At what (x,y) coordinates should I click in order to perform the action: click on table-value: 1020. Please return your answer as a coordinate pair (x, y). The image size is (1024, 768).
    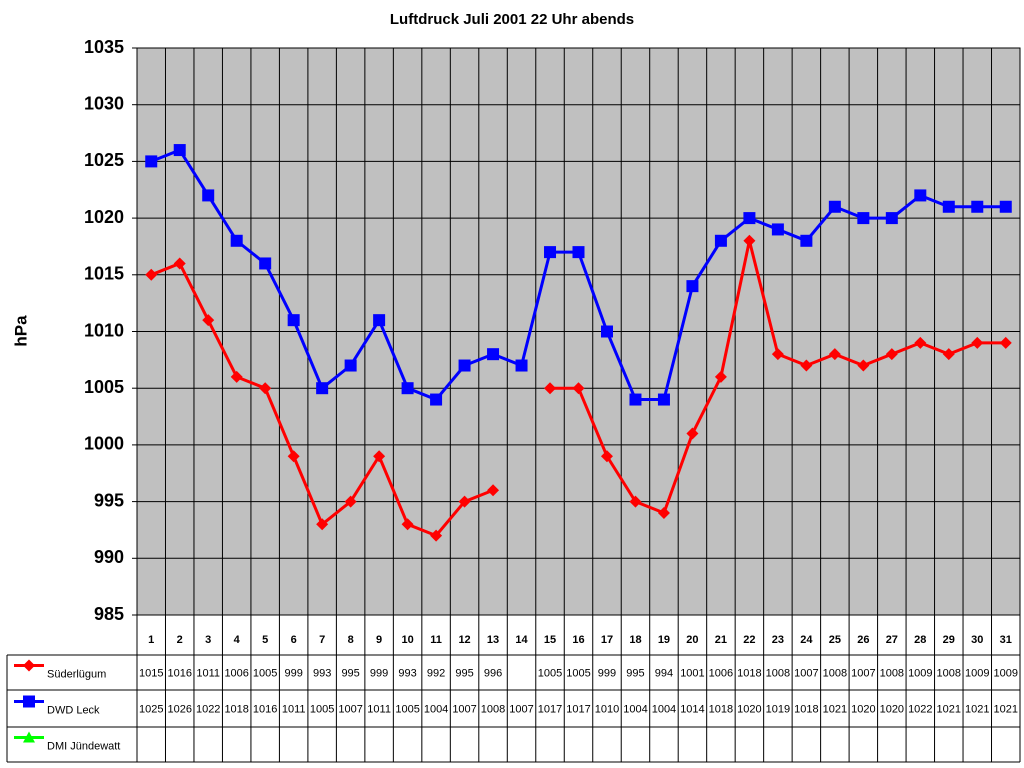
    Looking at the image, I should click on (863, 709).